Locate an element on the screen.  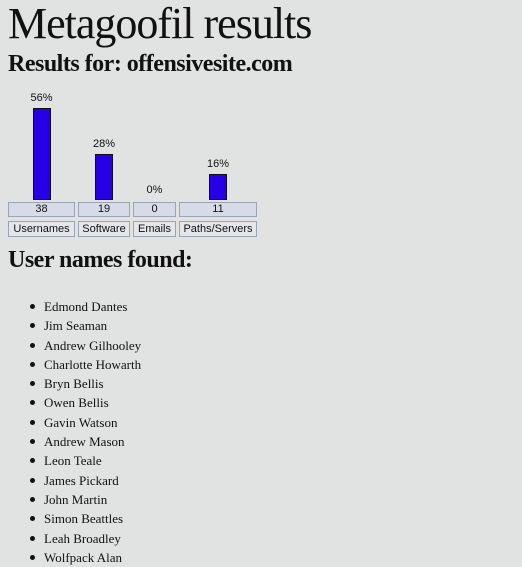
list-item: Wolfpack Alan is located at coordinates (85, 557).